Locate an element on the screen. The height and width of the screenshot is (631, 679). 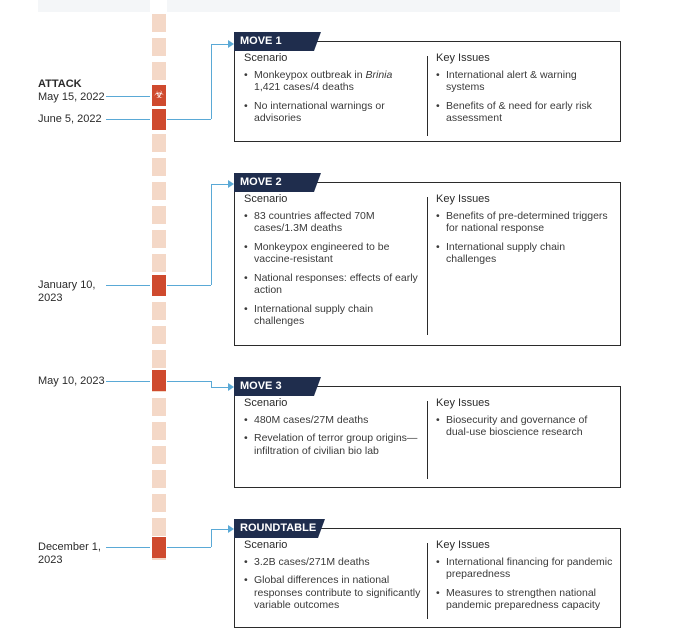
roundtable-tag: ROUNDTABLE is located at coordinates (279, 528).